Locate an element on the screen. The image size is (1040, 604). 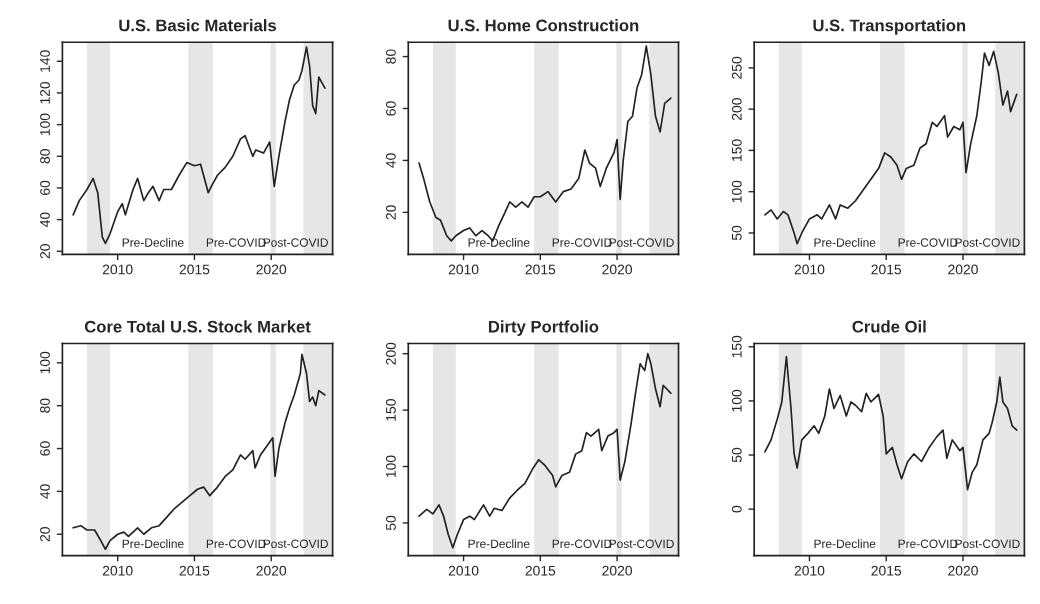
chart-title: Crude Oil is located at coordinates (889, 326).